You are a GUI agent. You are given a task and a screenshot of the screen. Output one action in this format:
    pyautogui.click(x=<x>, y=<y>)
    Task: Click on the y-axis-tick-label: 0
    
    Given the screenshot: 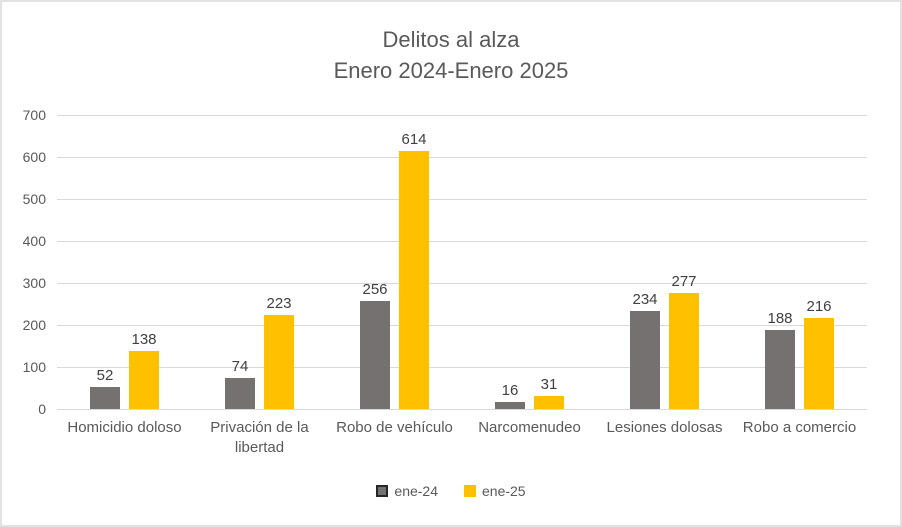 What is the action you would take?
    pyautogui.click(x=42, y=409)
    